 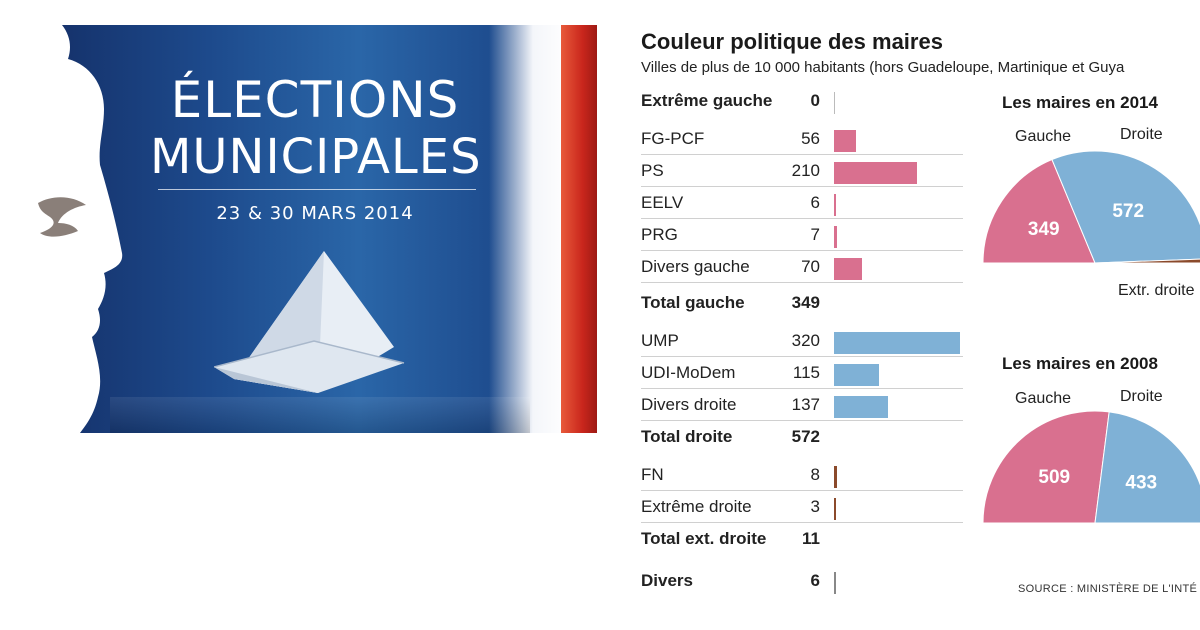 What do you see at coordinates (320, 415) in the screenshot?
I see `poster-floor` at bounding box center [320, 415].